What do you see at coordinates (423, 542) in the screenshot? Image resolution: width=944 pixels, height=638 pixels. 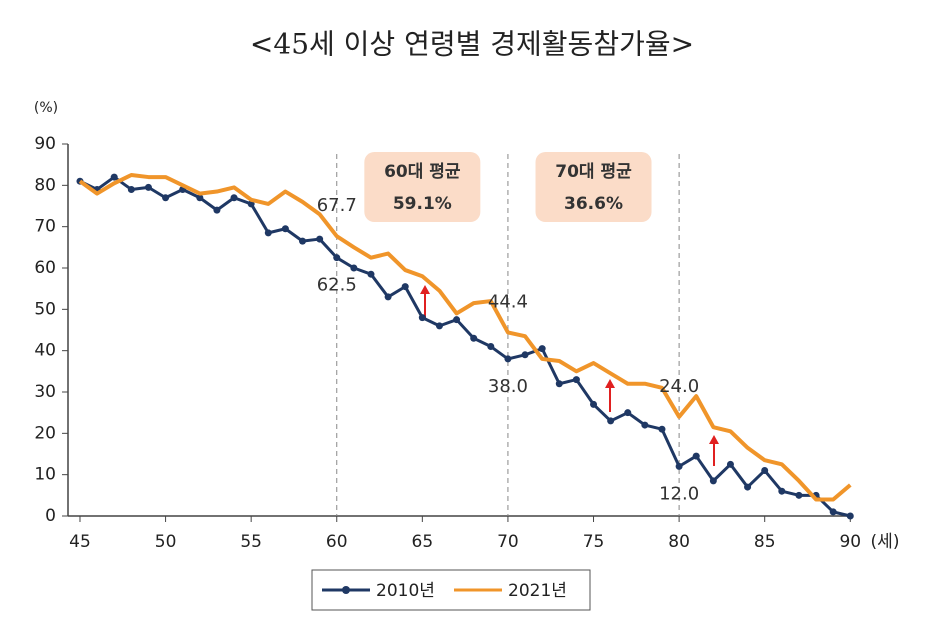 I see `x-tick-label: 65` at bounding box center [423, 542].